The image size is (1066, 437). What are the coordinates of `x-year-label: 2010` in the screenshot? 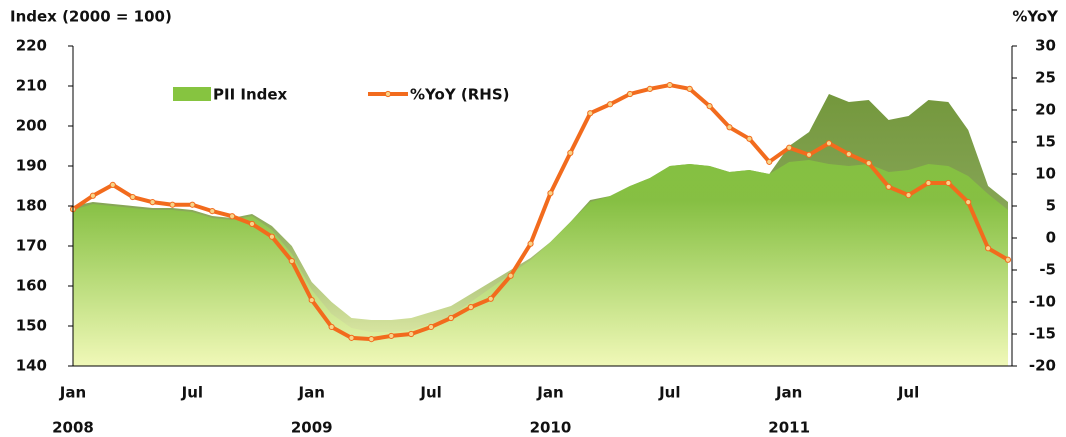 It's located at (551, 428).